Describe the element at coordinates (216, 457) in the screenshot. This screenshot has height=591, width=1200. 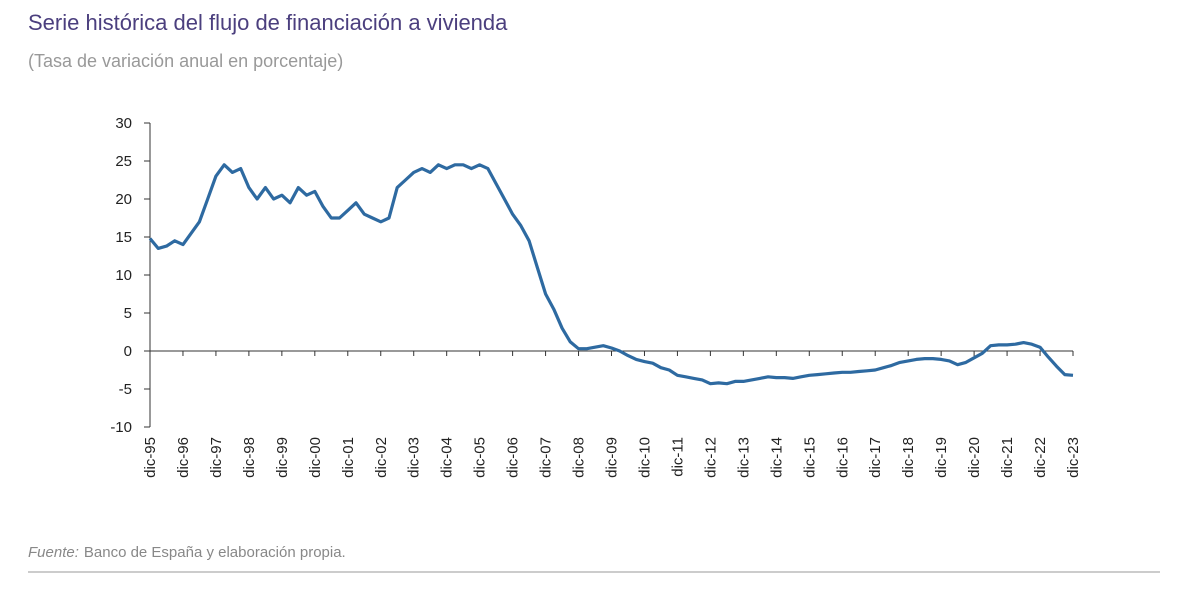
I see `x-tick-label: dic-97` at that location.